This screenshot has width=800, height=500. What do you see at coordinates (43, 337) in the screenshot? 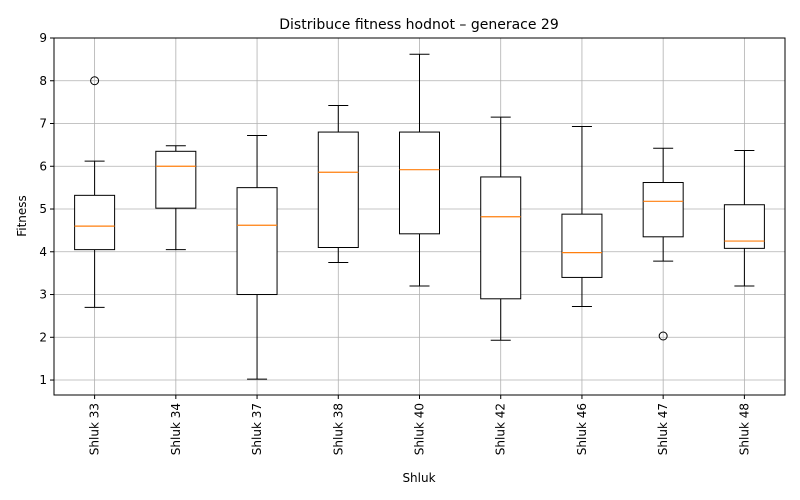
I see `y-tick-label: 2` at bounding box center [43, 337].